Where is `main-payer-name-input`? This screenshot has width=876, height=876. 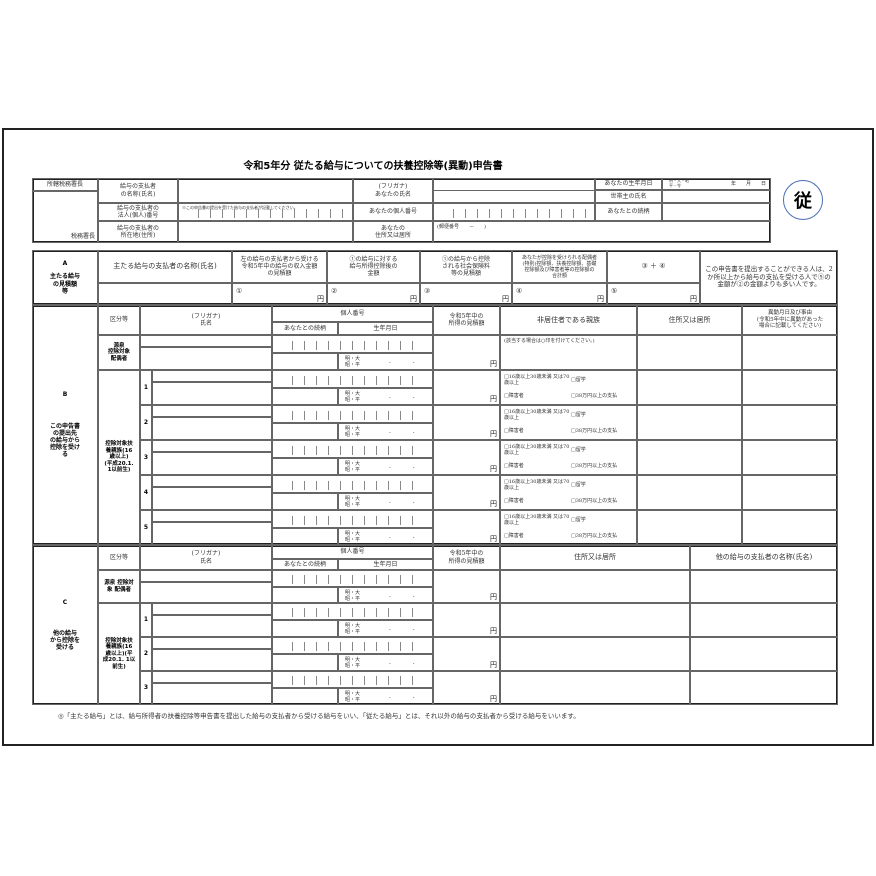
main-payer-name-input is located at coordinates (165, 294).